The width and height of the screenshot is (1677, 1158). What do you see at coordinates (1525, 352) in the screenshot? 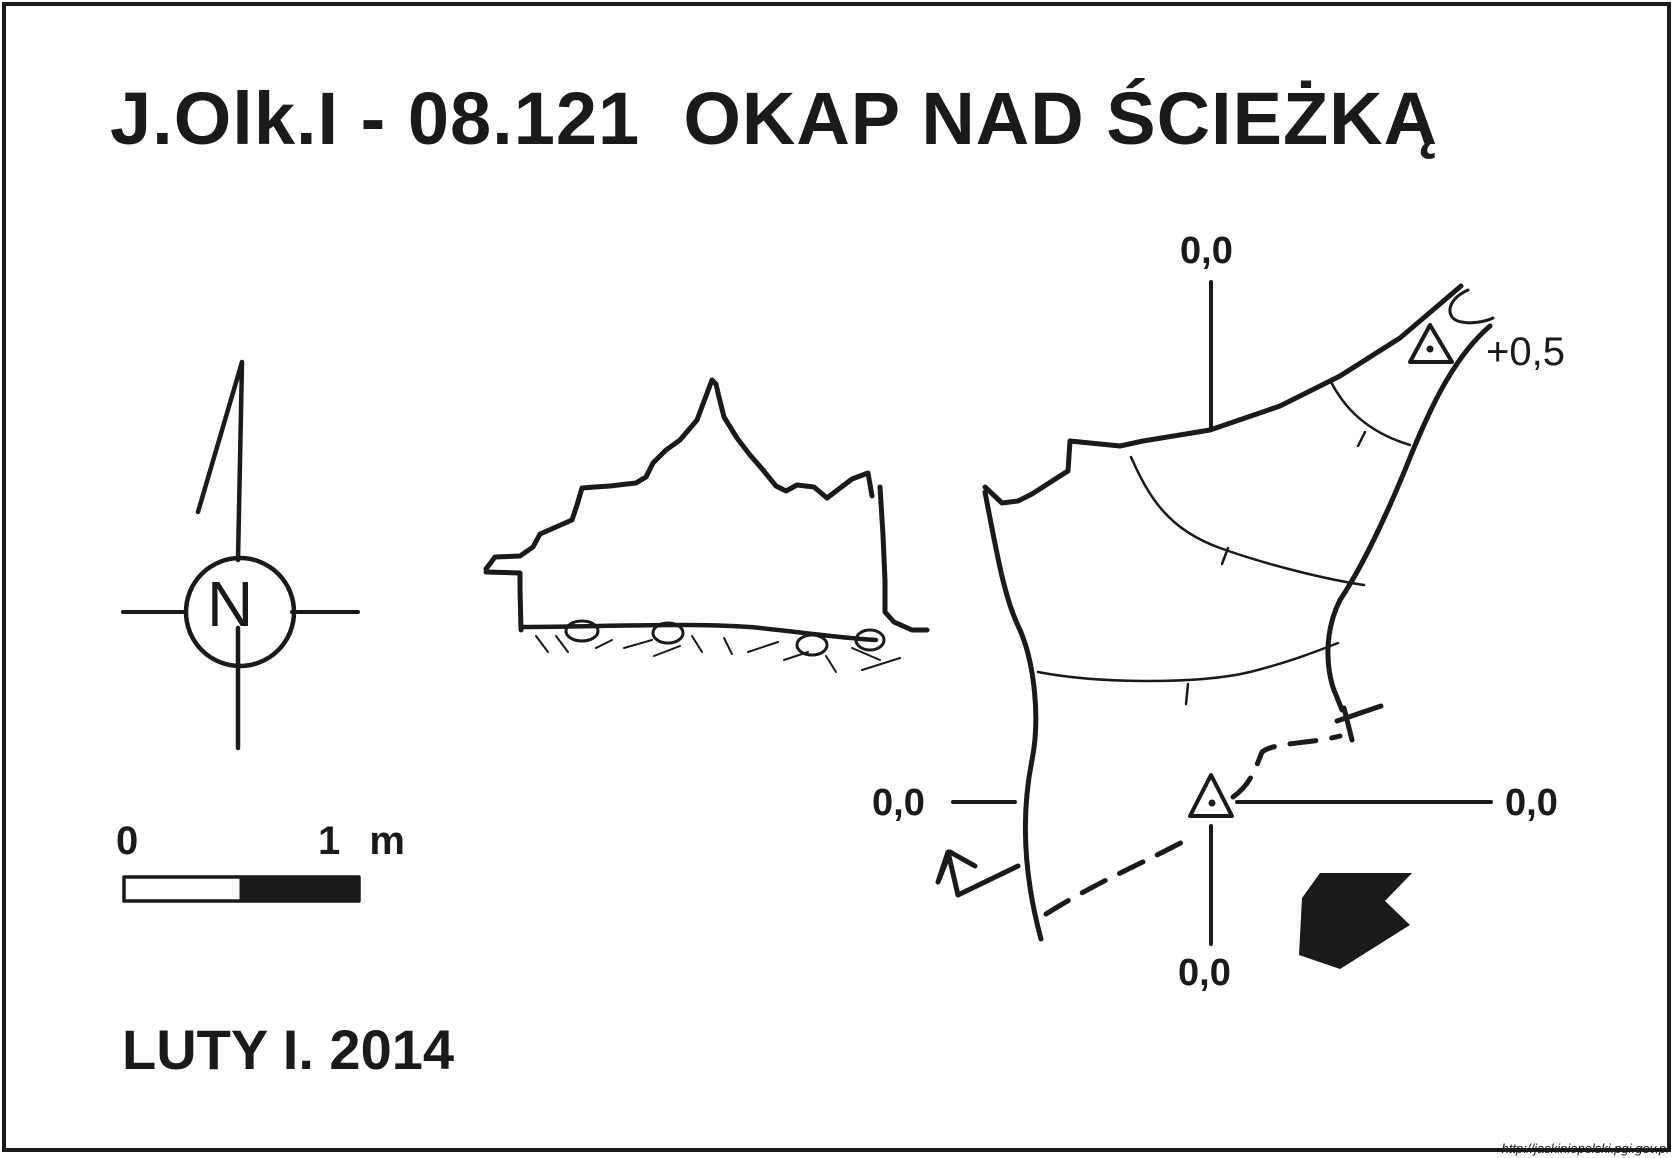
I see `elevation-upper-point-label: +0,5` at bounding box center [1525, 352].